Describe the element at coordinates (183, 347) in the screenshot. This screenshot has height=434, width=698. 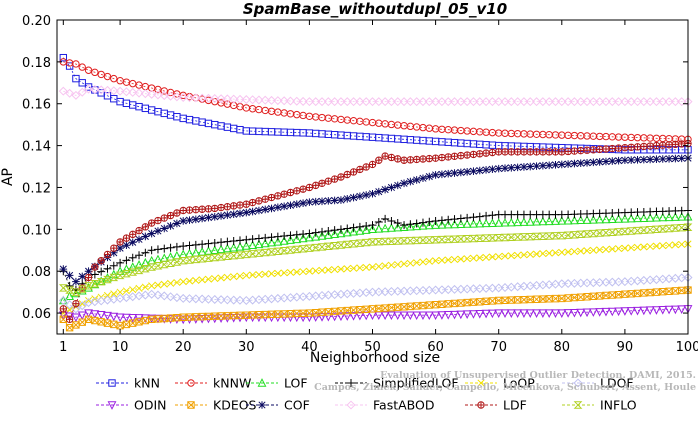
I see `x-tick-label: 20` at that location.